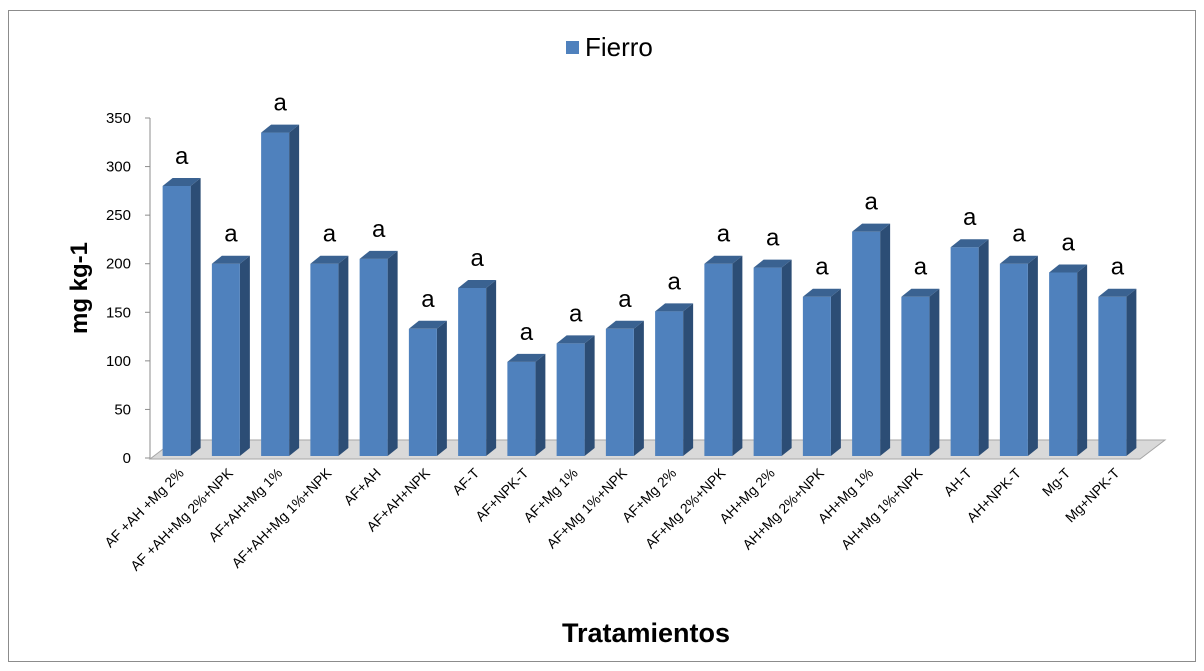 Image resolution: width=1204 pixels, height=671 pixels. Describe the element at coordinates (118, 361) in the screenshot. I see `y-tick-label: 100` at that location.